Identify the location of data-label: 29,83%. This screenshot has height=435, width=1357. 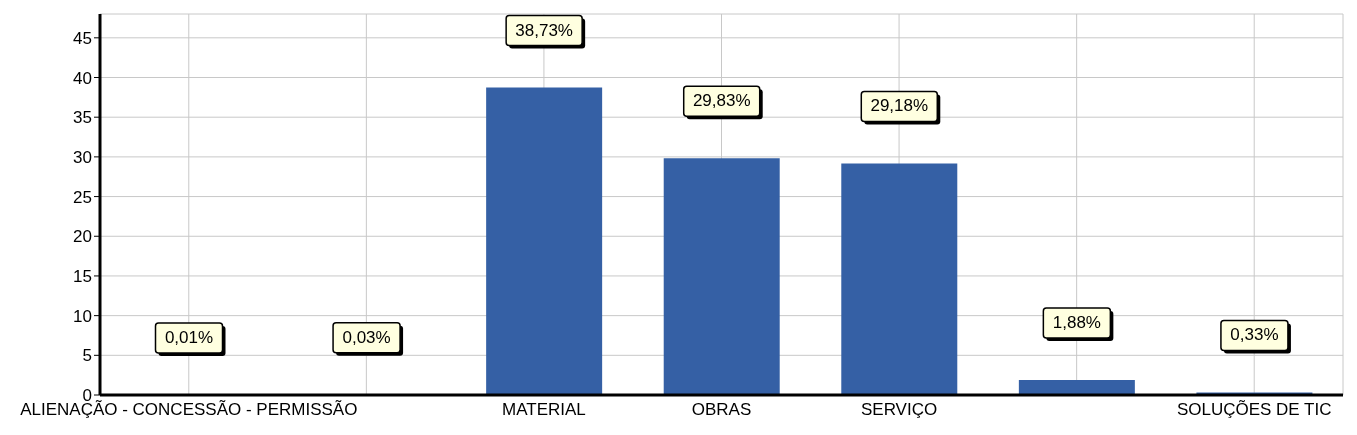
(721, 101).